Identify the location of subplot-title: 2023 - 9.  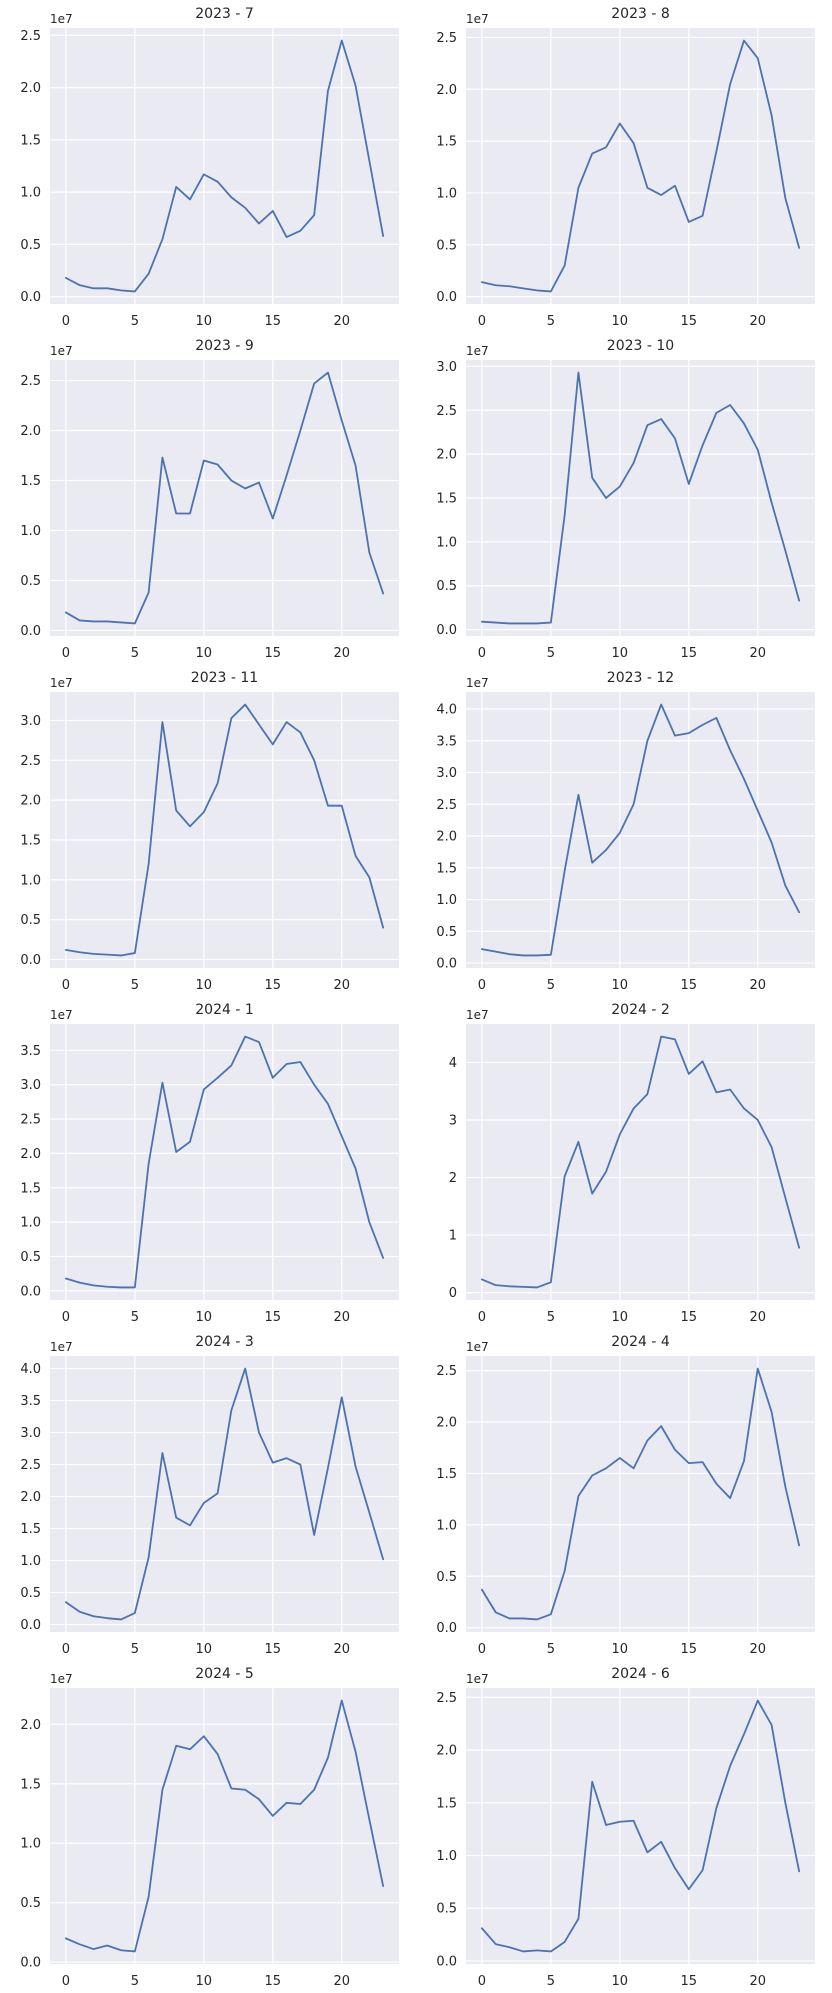
(224, 346).